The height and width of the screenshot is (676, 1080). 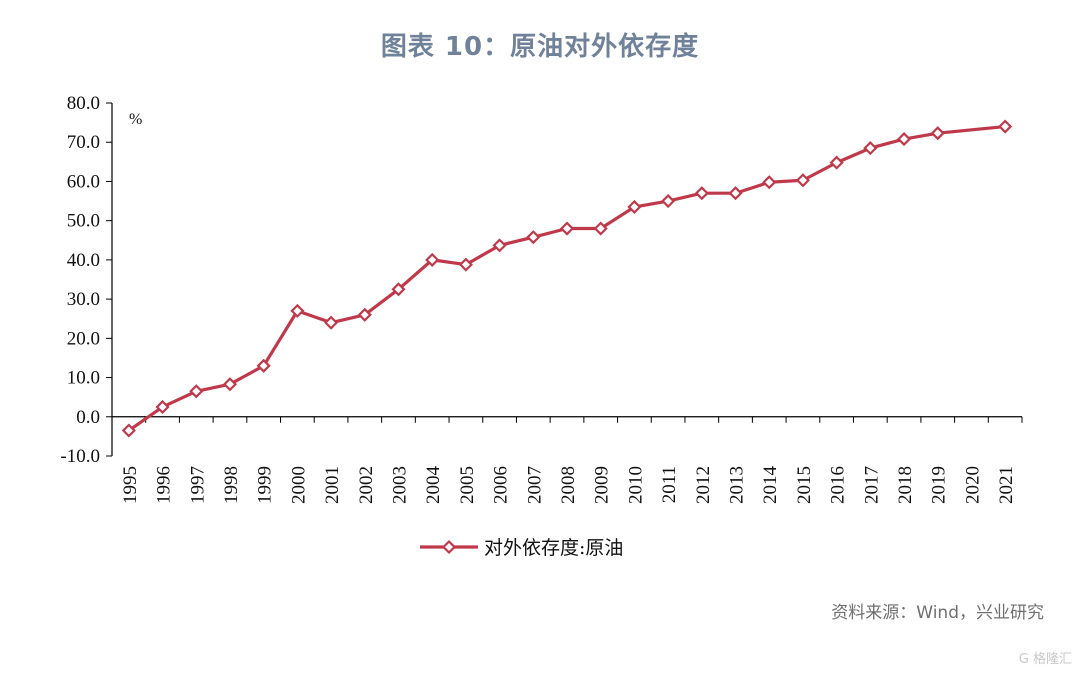 What do you see at coordinates (972, 485) in the screenshot?
I see `x-tick-label: 2020` at bounding box center [972, 485].